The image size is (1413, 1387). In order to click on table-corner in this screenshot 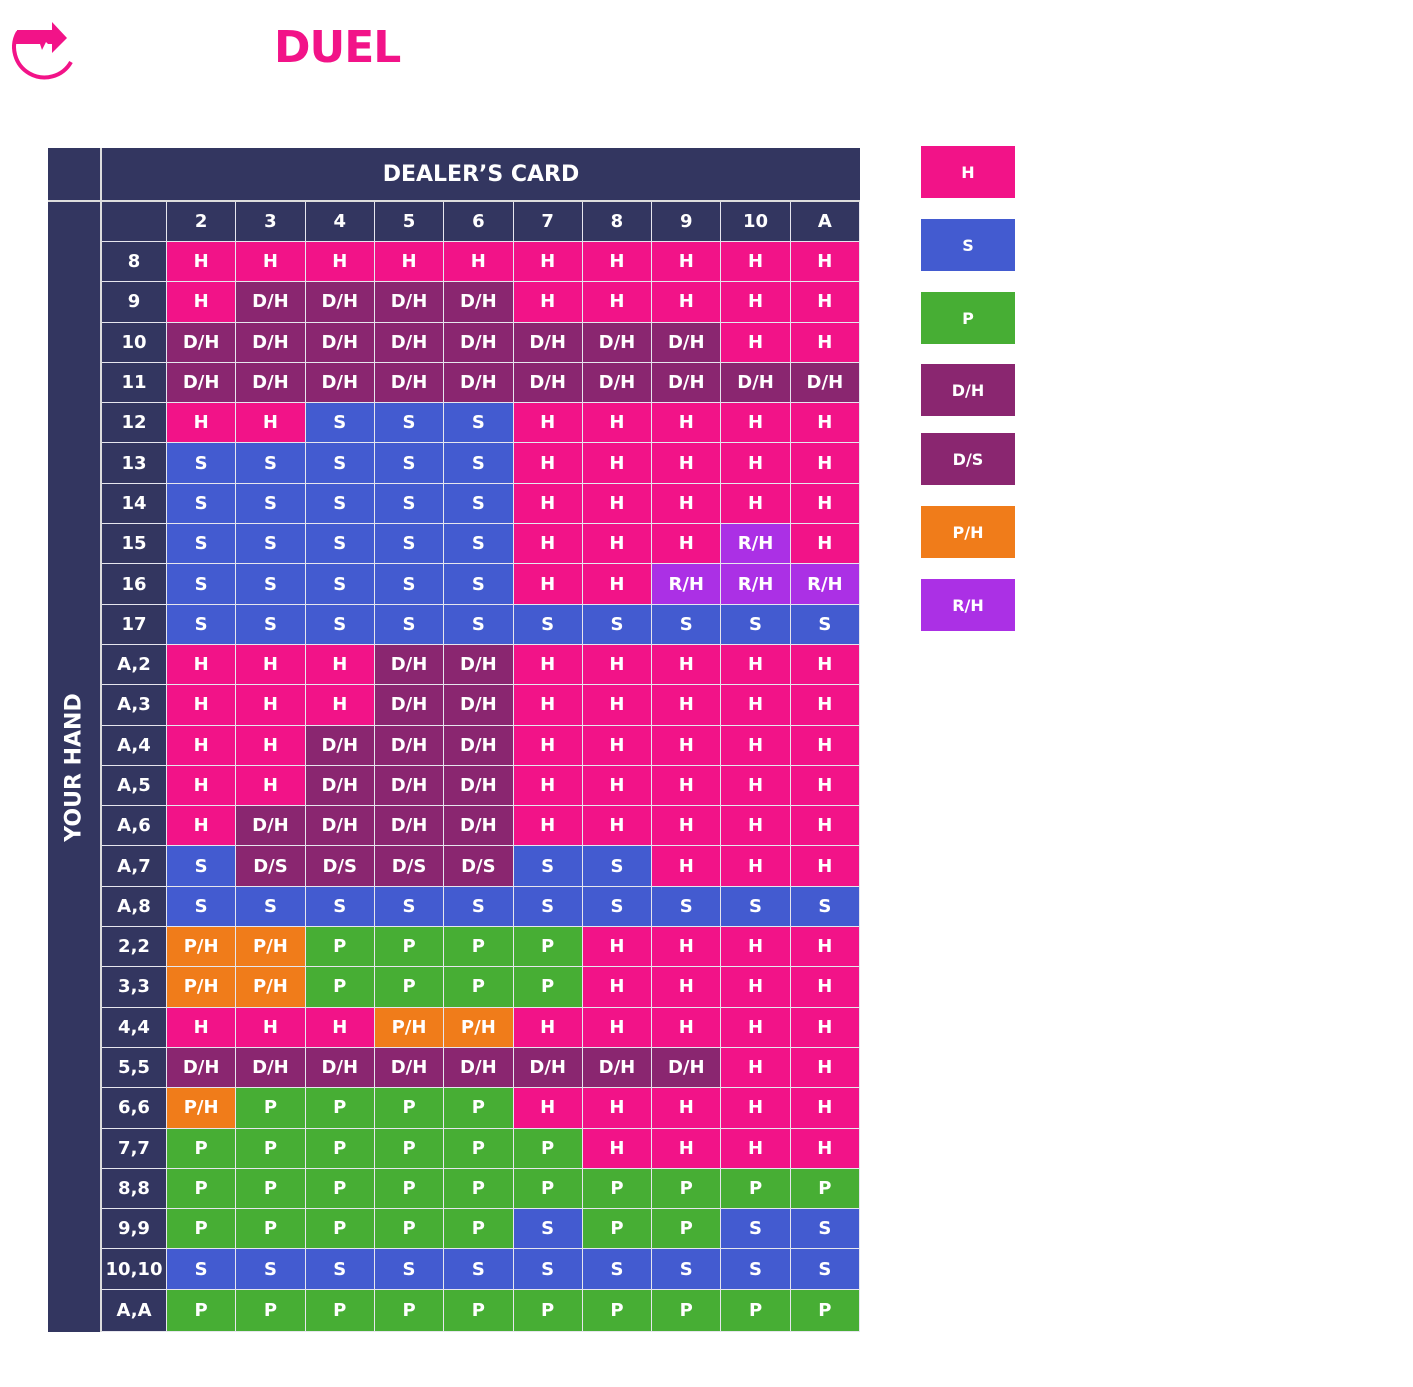, I will do `click(75, 175)`.